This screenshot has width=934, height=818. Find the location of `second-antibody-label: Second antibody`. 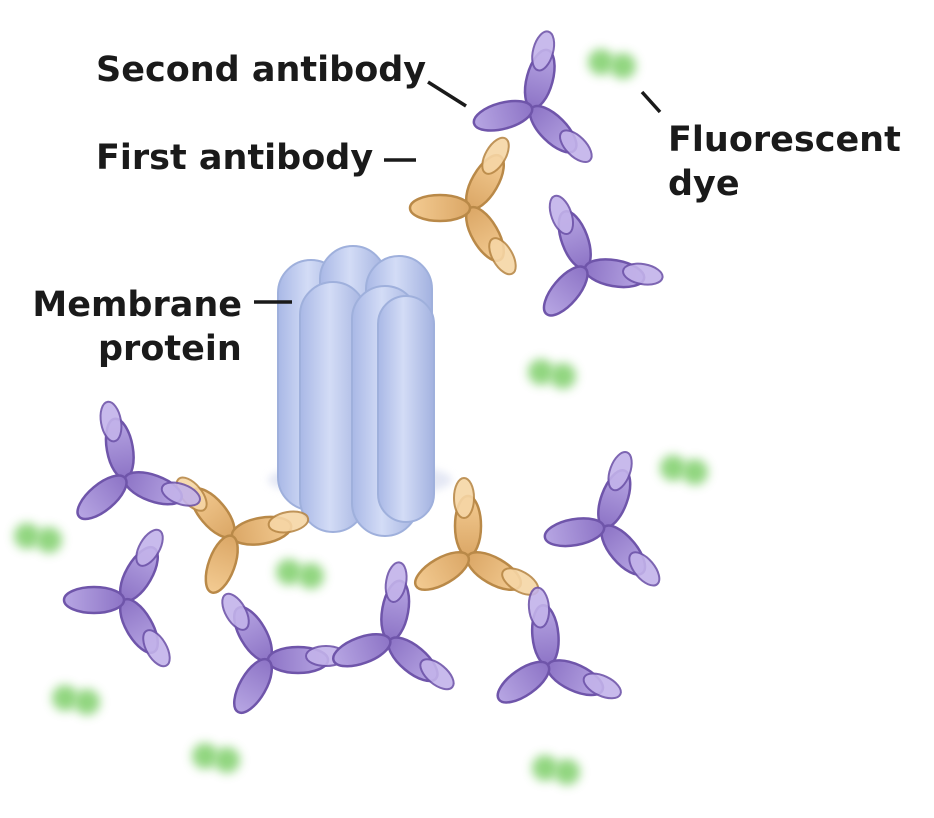

second-antibody-label: Second antibody is located at coordinates (261, 70).